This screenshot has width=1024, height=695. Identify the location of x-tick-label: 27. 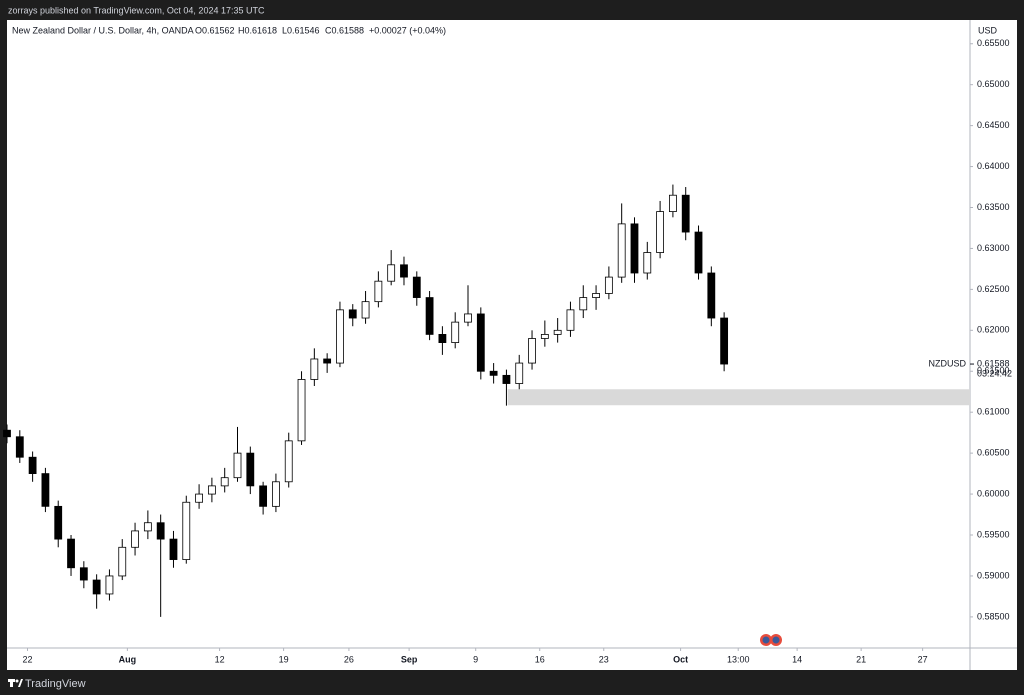
(923, 659).